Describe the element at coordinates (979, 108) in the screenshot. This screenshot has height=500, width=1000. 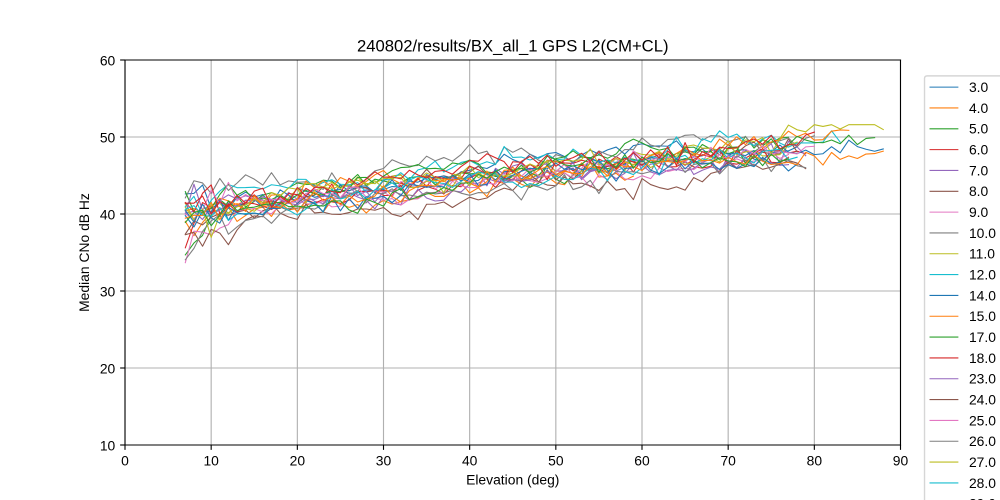
I see `svg-text: 4.0` at that location.